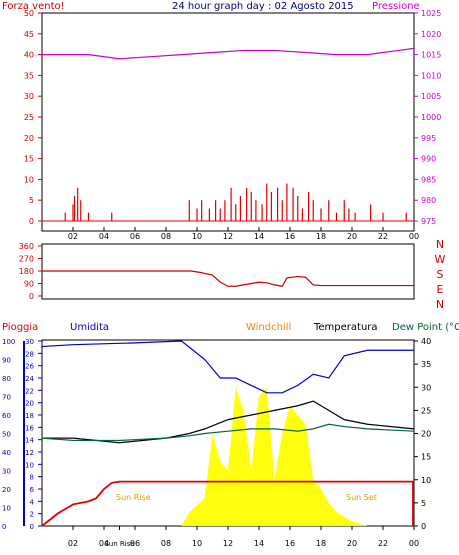 This screenshot has width=459, height=555. Describe the element at coordinates (440, 259) in the screenshot. I see `compass-label: W` at that location.